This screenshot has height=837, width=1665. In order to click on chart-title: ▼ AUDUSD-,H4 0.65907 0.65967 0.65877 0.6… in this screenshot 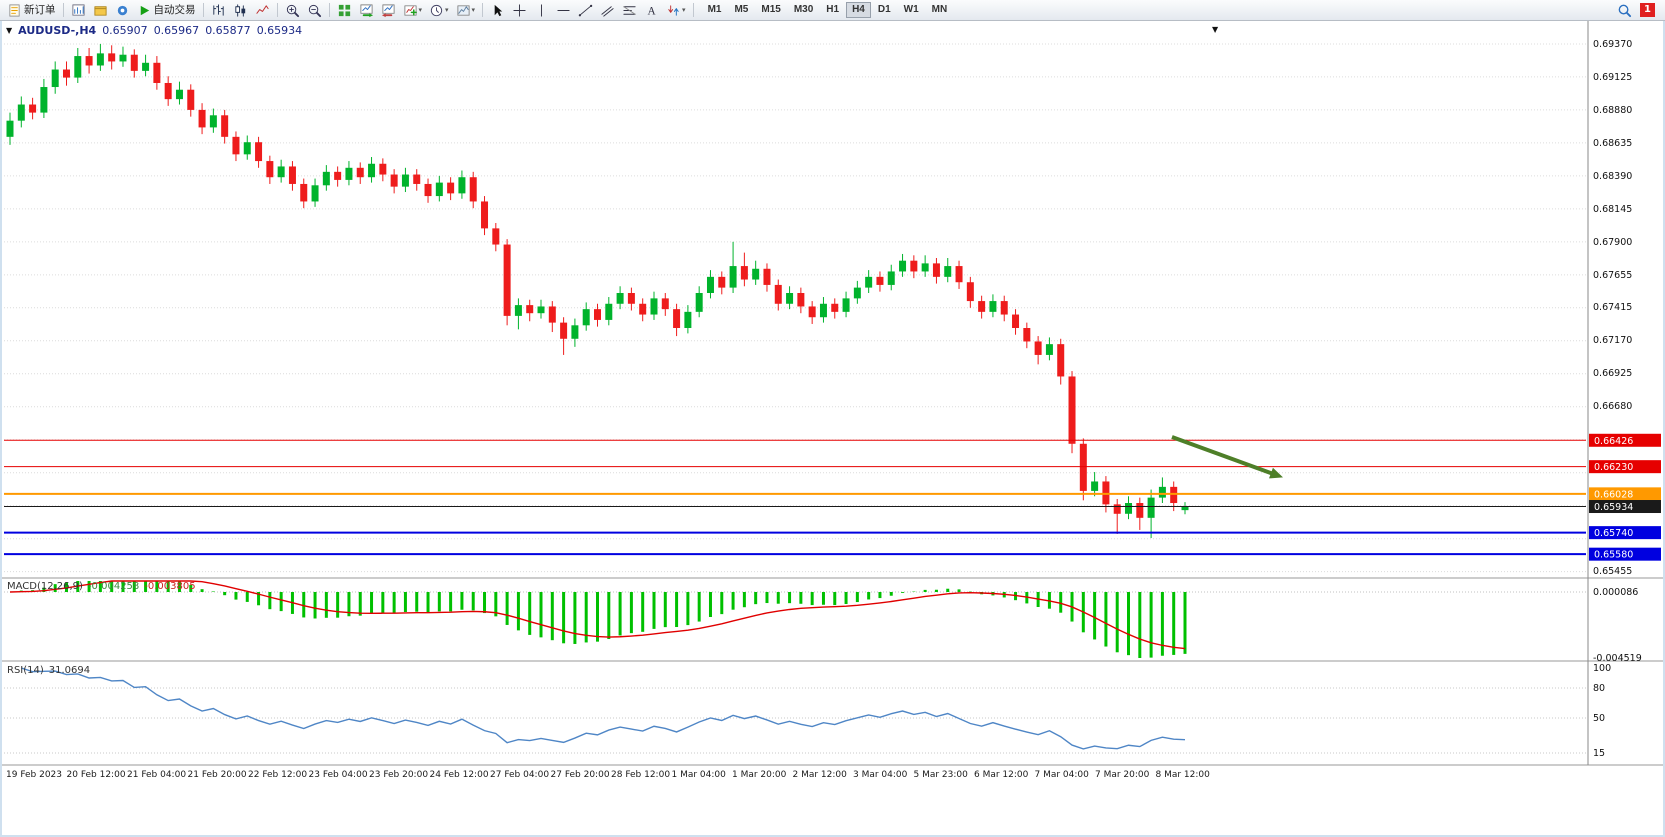, I will do `click(154, 30)`.